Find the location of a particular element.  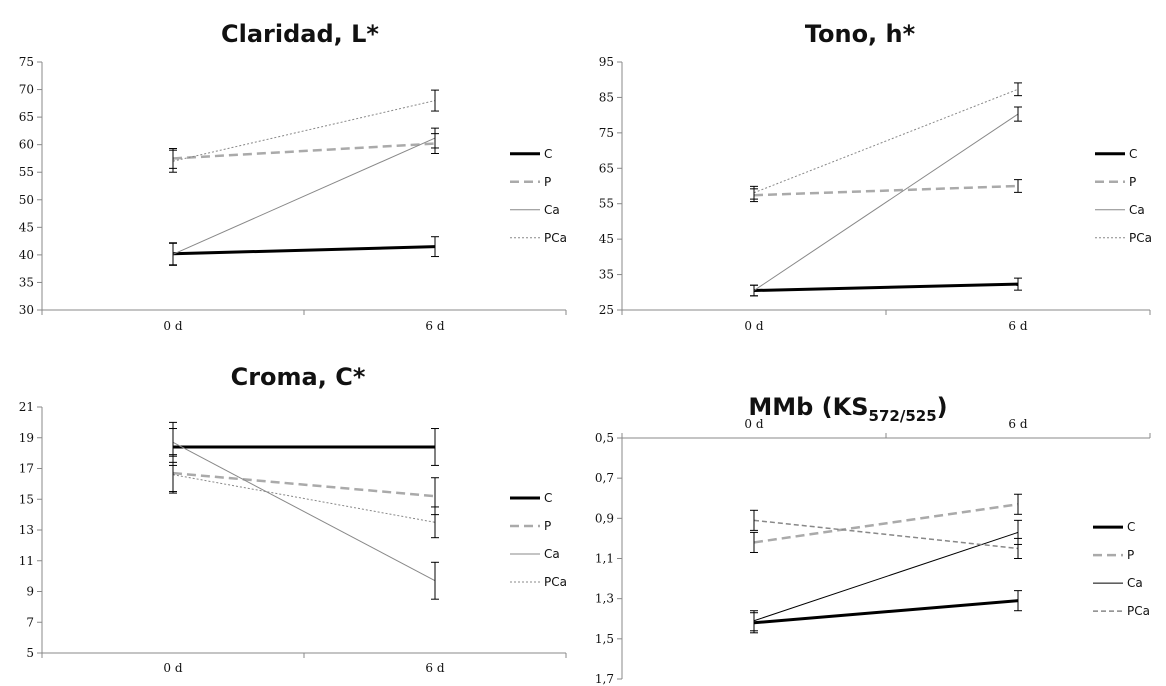

y-tick-label: 1,7 is located at coordinates (604, 679).